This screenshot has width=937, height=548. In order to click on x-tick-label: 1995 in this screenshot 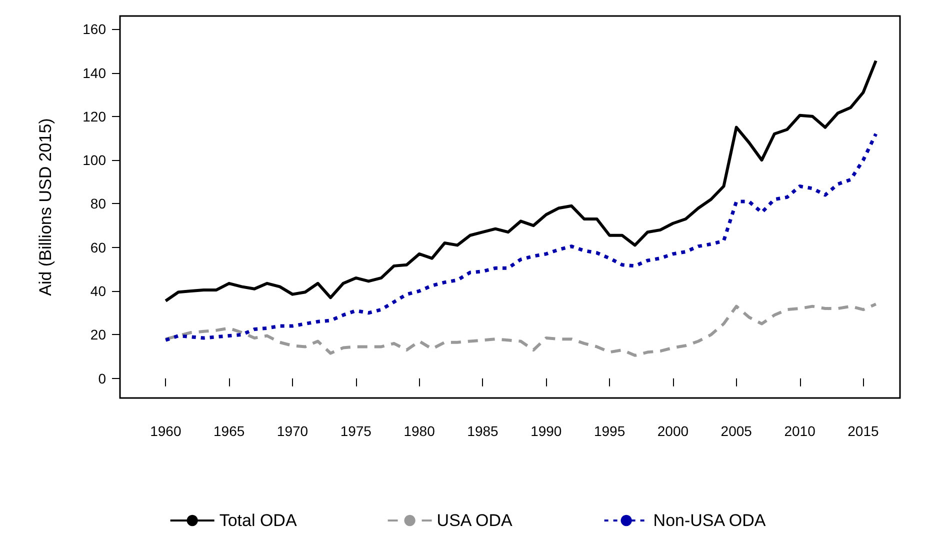, I will do `click(610, 431)`.